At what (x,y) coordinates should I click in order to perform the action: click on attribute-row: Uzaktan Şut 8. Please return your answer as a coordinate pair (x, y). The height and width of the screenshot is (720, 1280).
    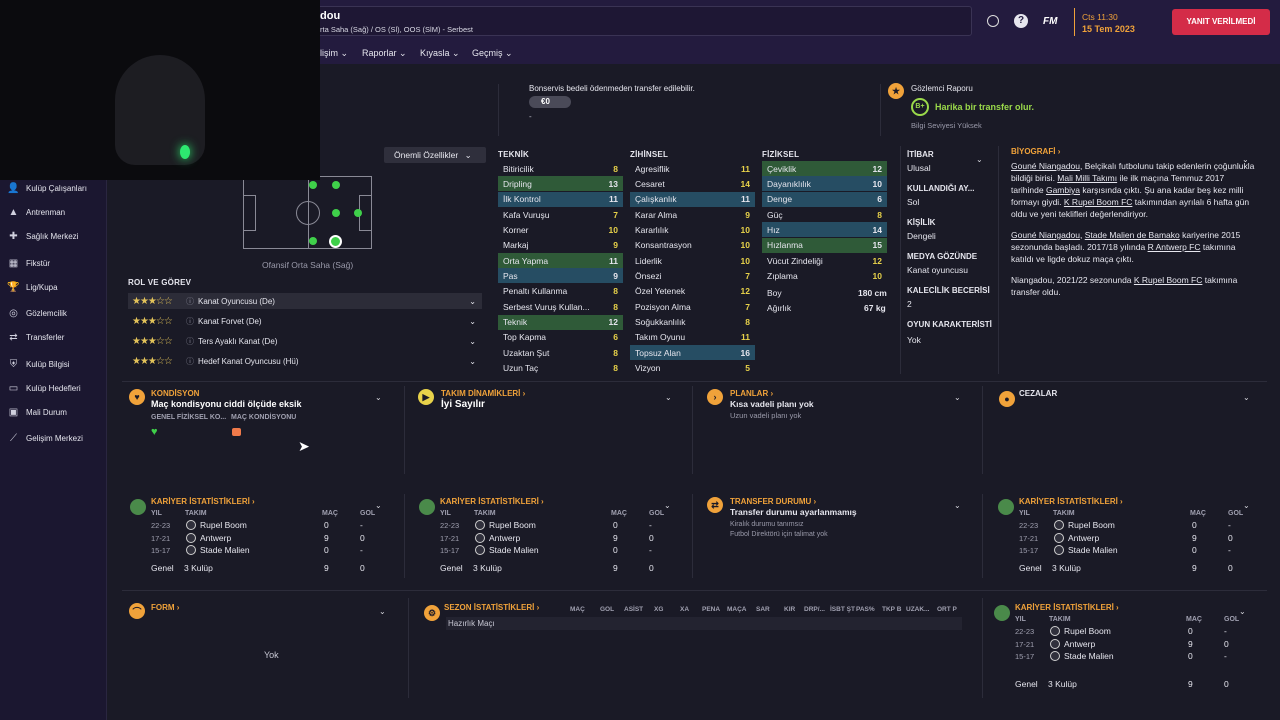
    Looking at the image, I should click on (560, 352).